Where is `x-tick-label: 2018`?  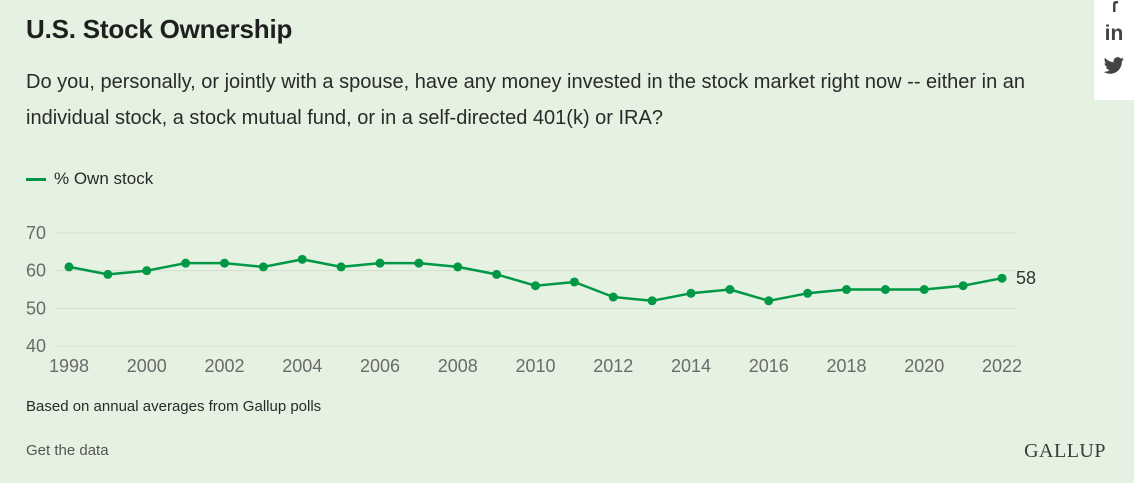
x-tick-label: 2018 is located at coordinates (846, 366).